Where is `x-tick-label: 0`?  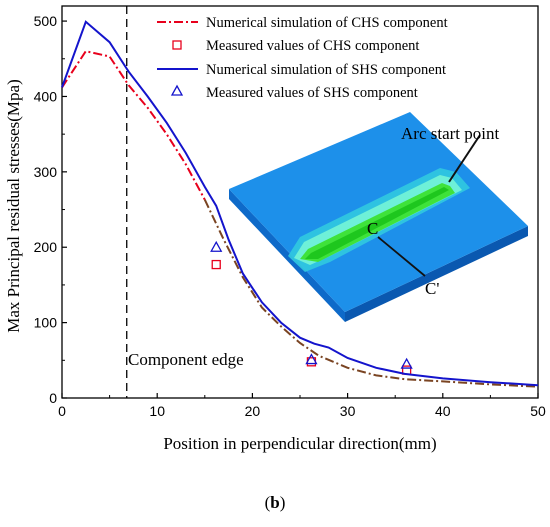
x-tick-label: 0 is located at coordinates (62, 411).